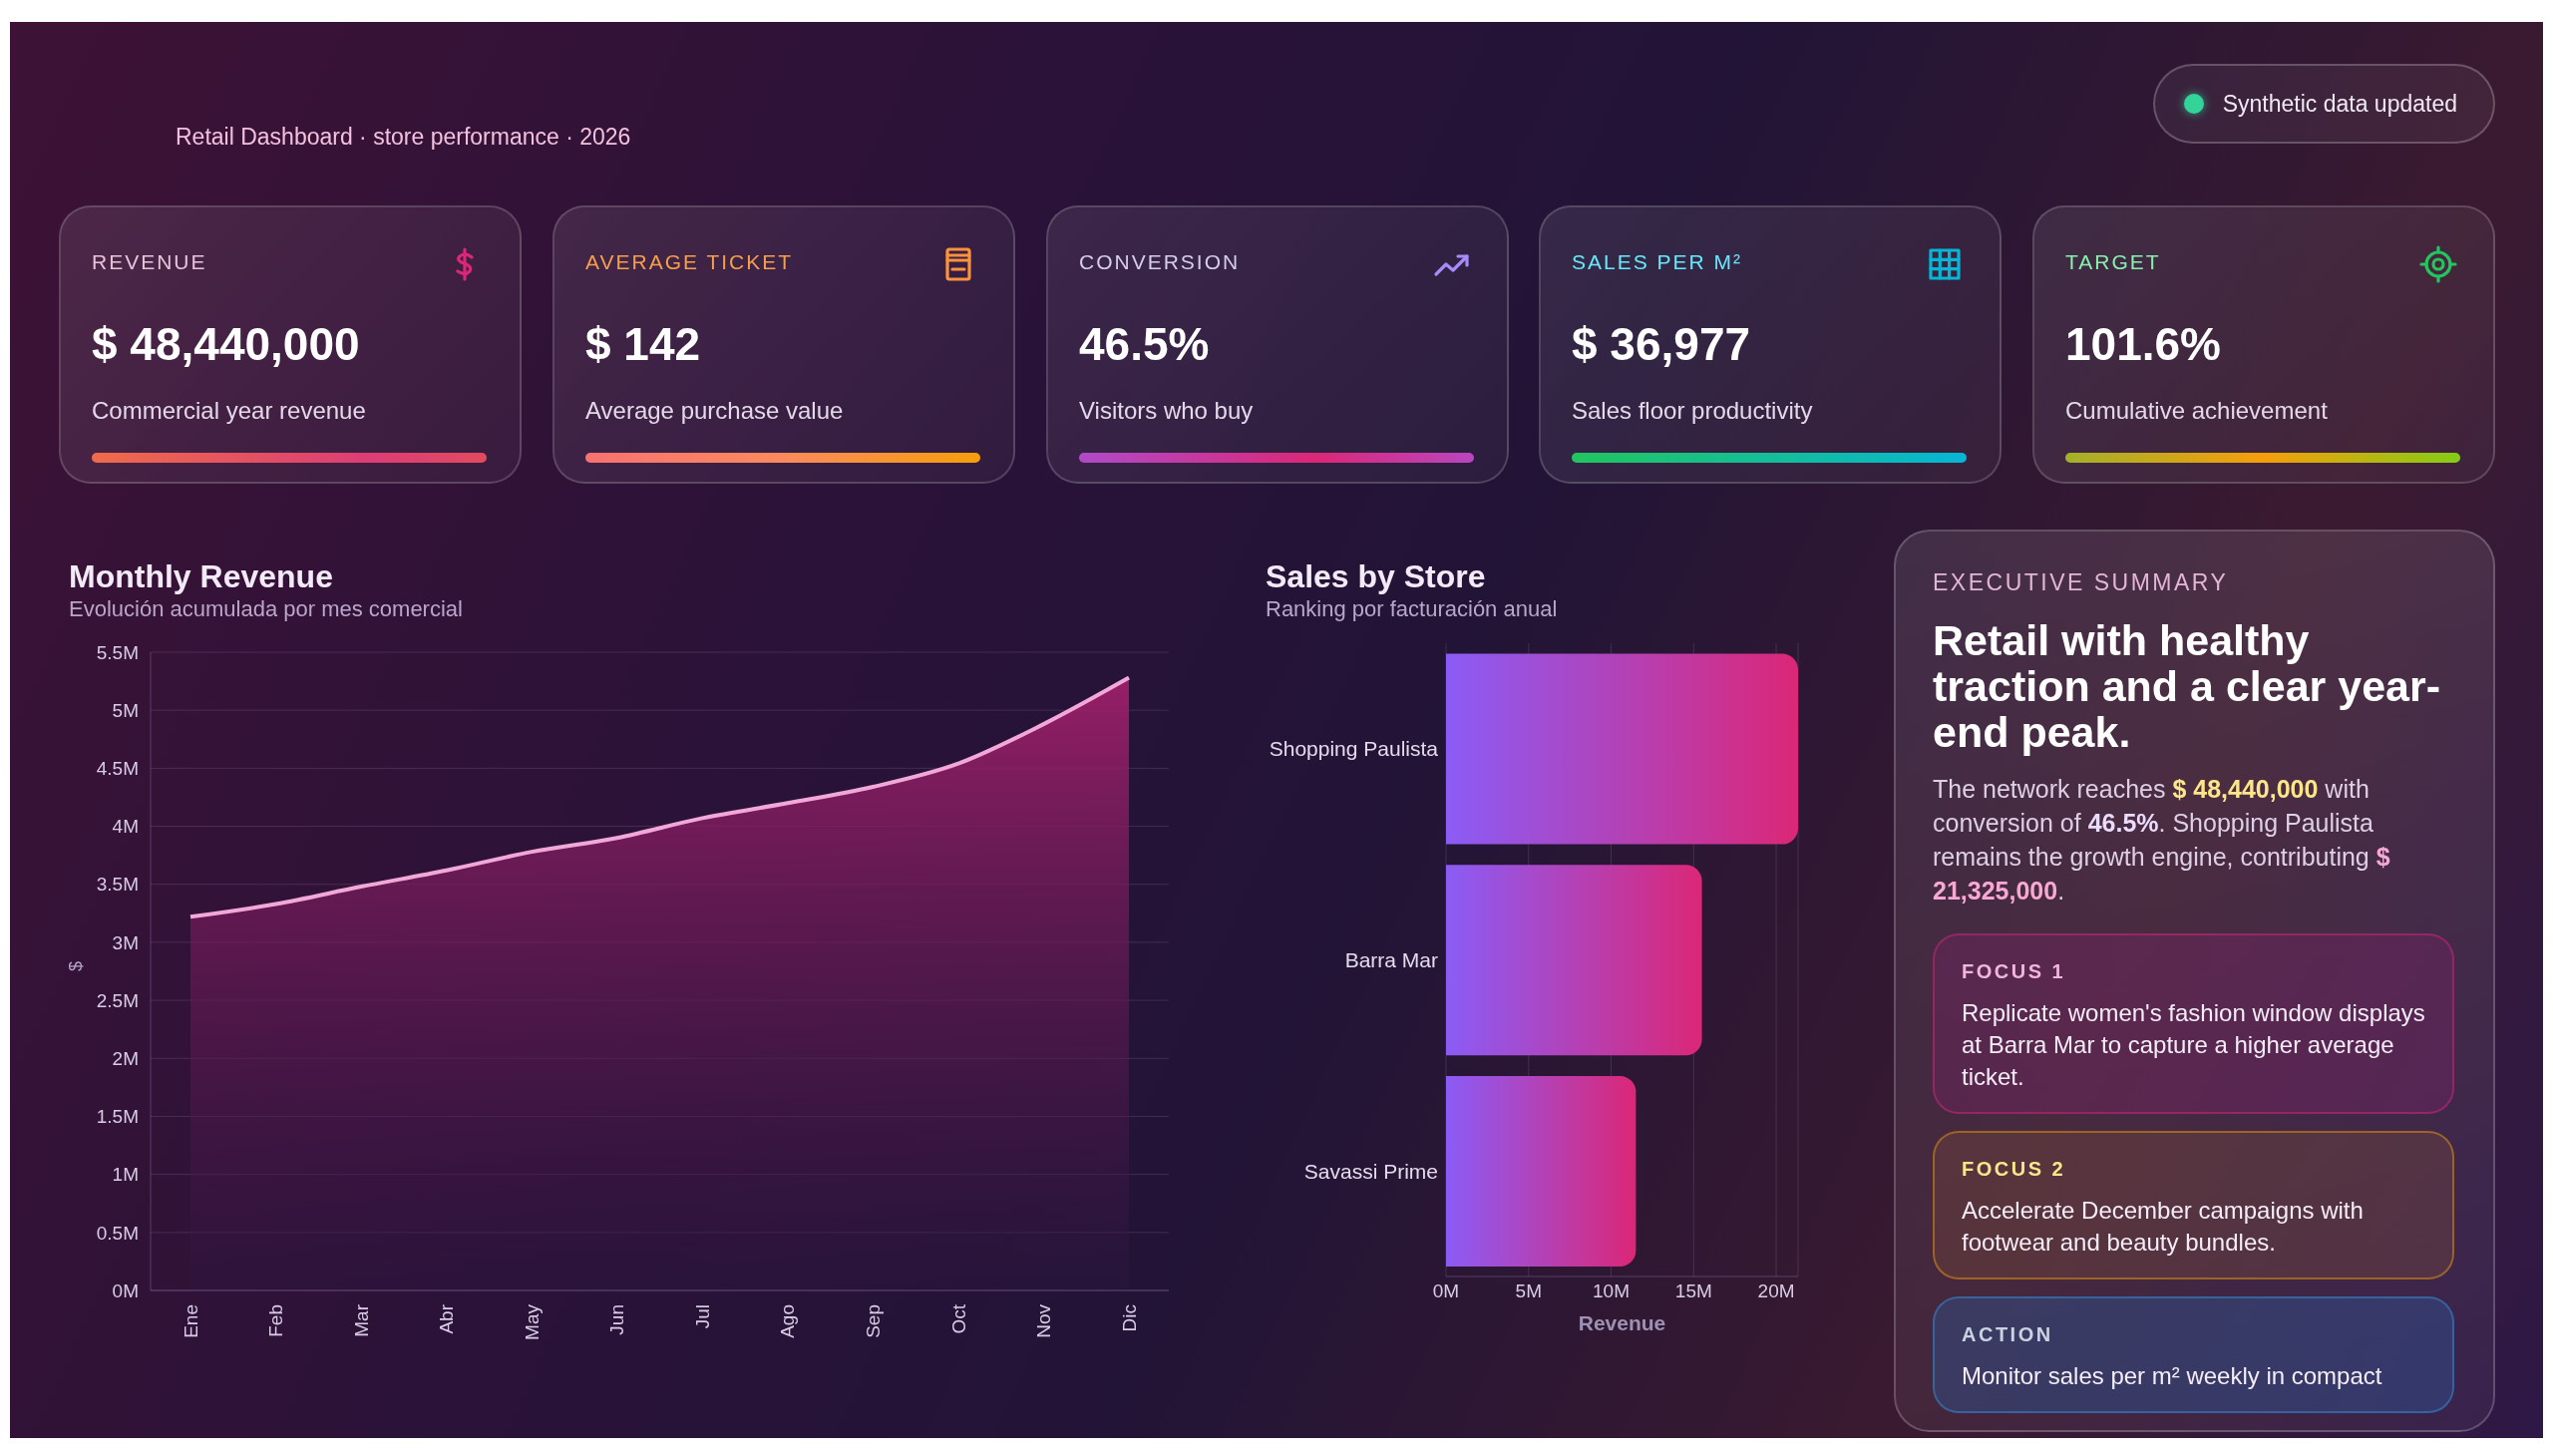 The image size is (2553, 1456). I want to click on text: $ 48,440,000, so click(226, 344).